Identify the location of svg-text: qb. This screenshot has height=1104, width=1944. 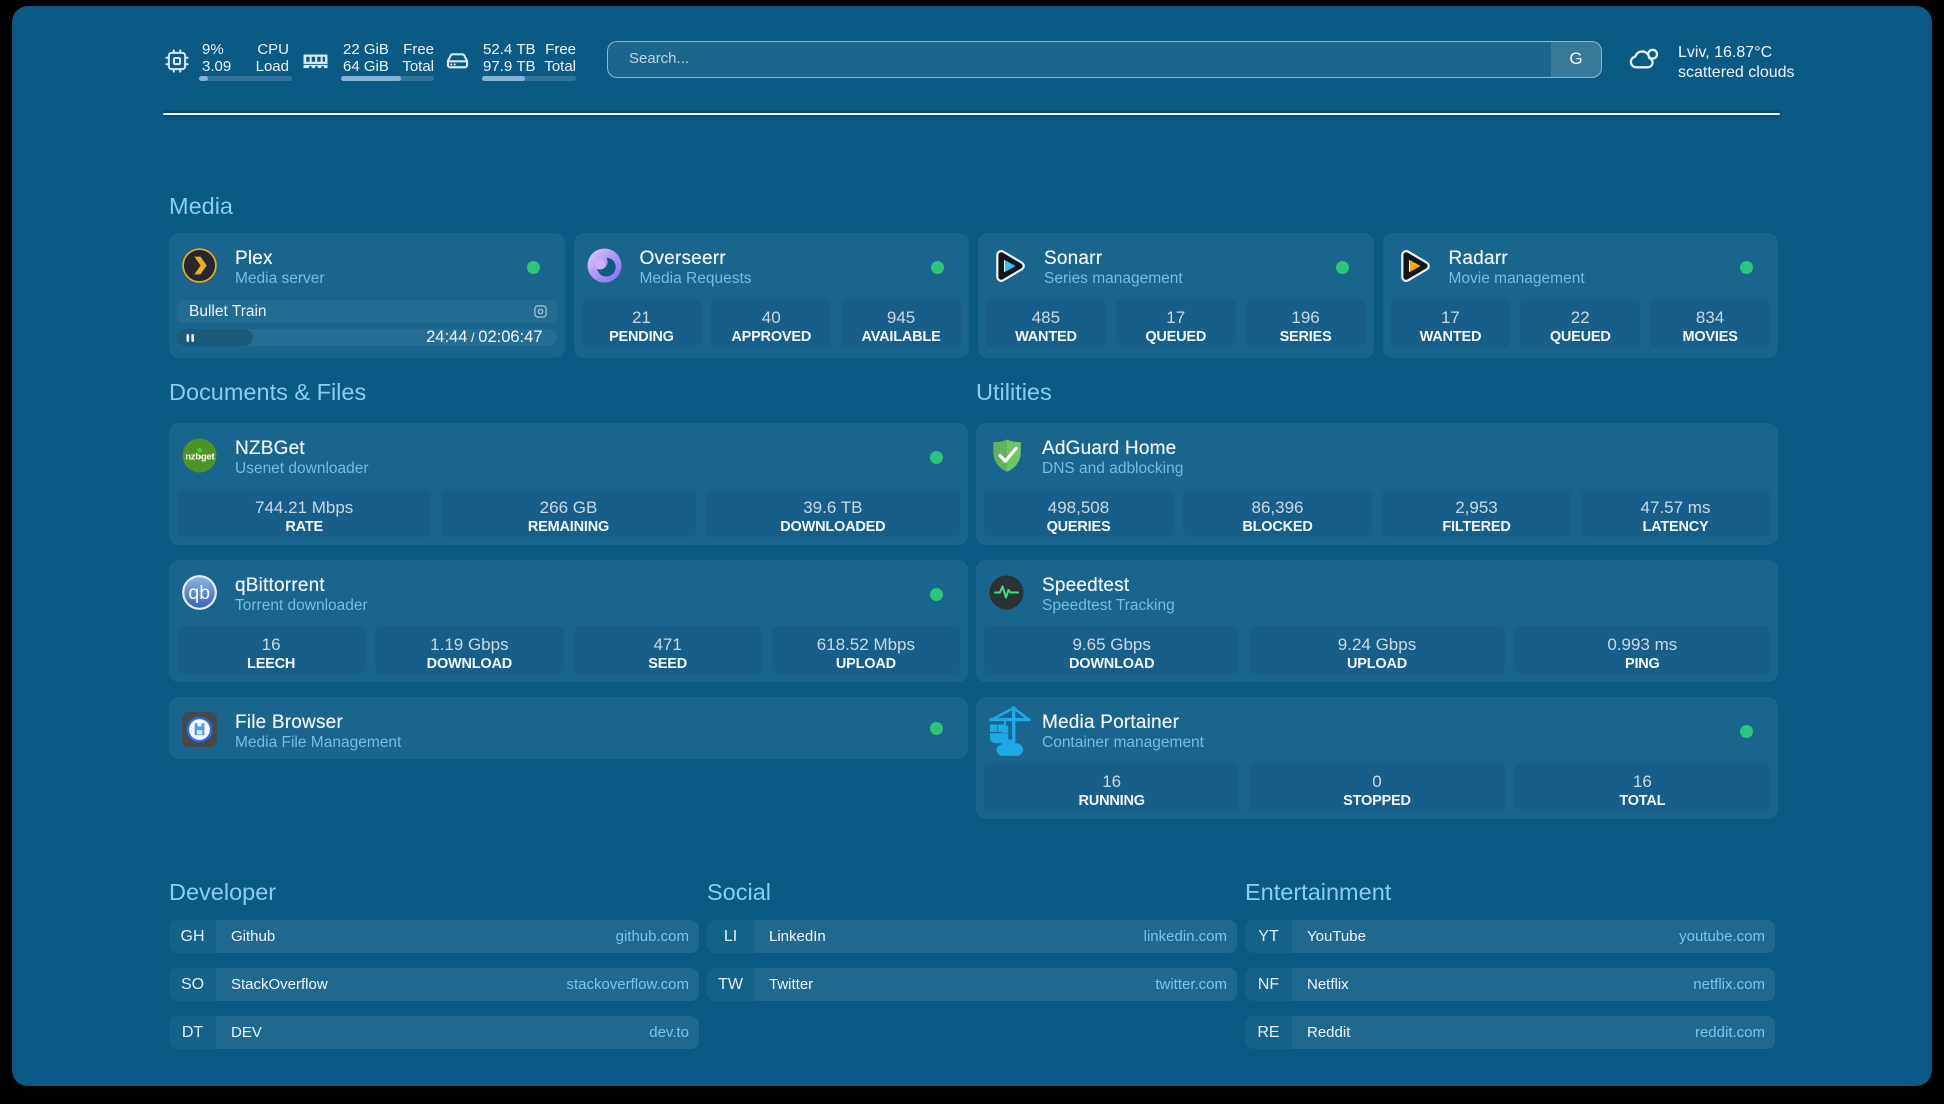
(199, 593).